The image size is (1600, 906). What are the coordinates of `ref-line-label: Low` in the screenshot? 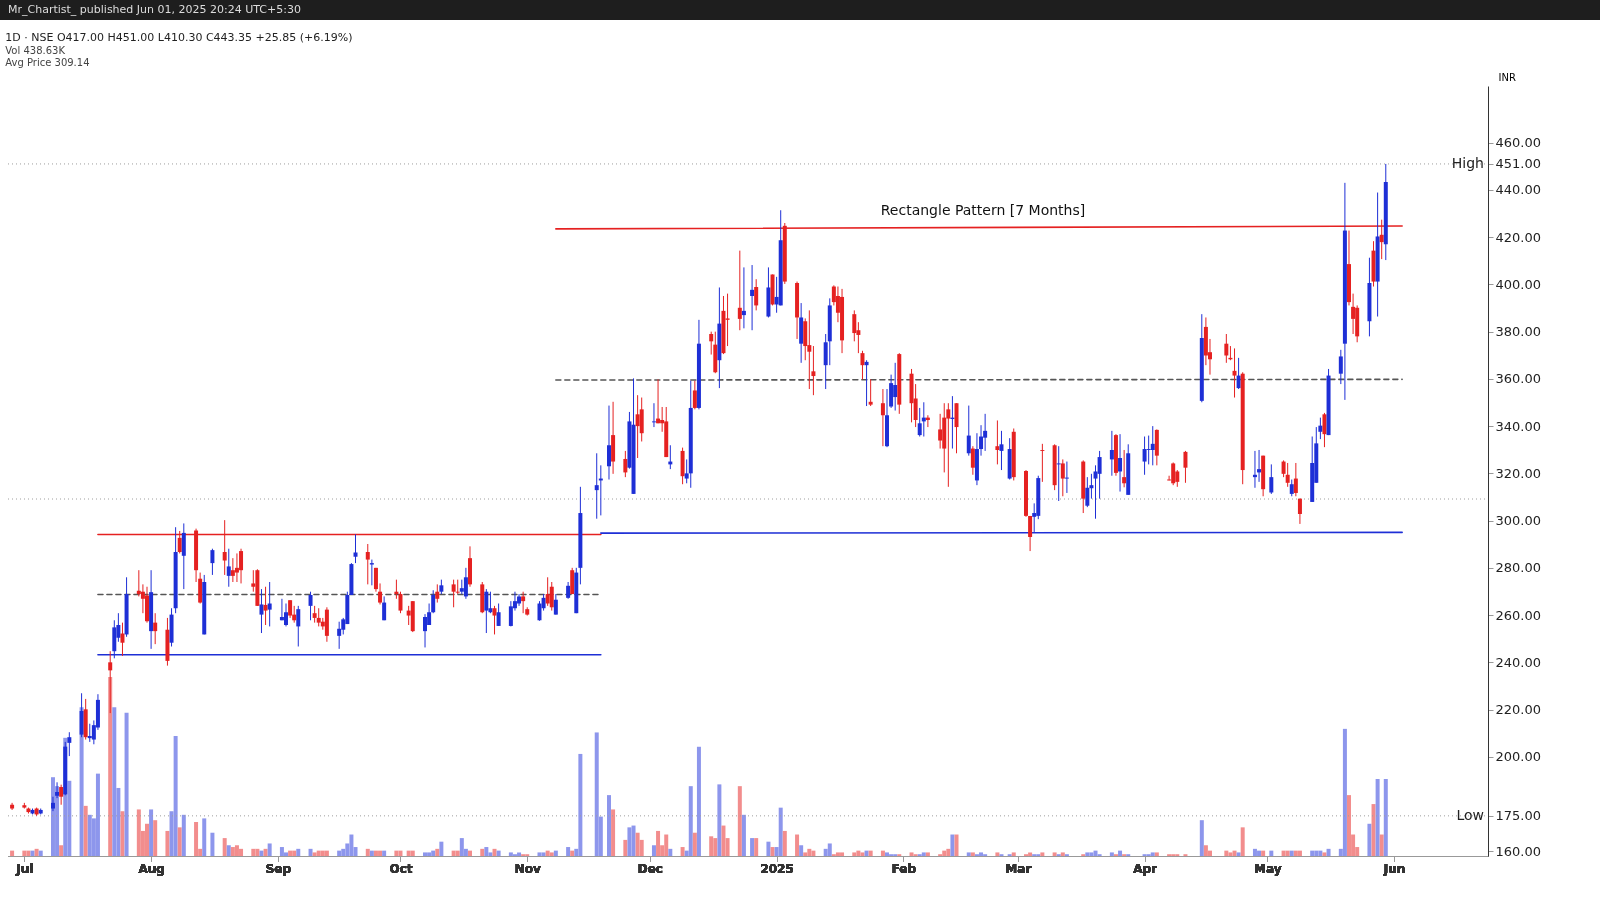 It's located at (1470, 814).